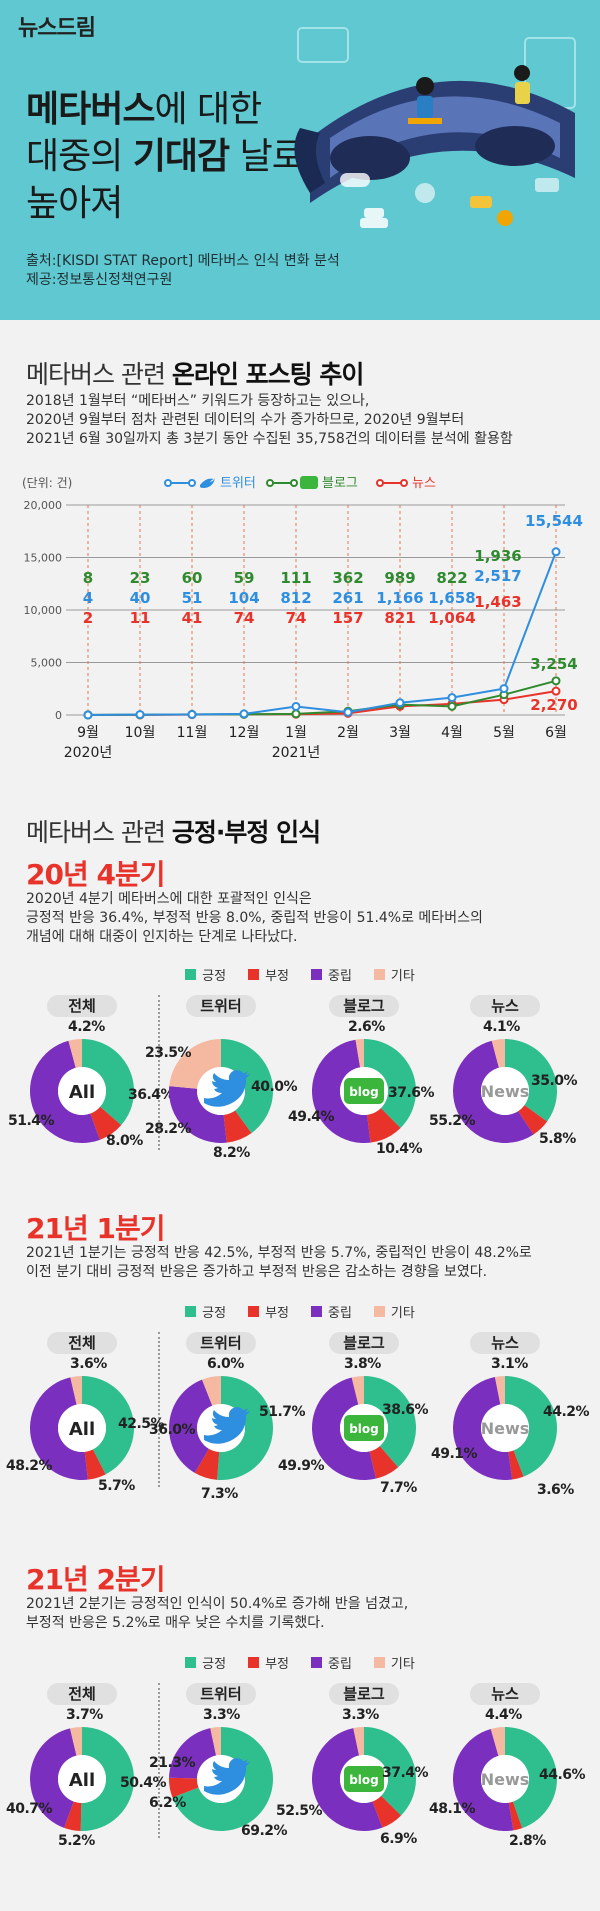  What do you see at coordinates (90, 109) in the screenshot?
I see `title-bold-1: 메타버스` at bounding box center [90, 109].